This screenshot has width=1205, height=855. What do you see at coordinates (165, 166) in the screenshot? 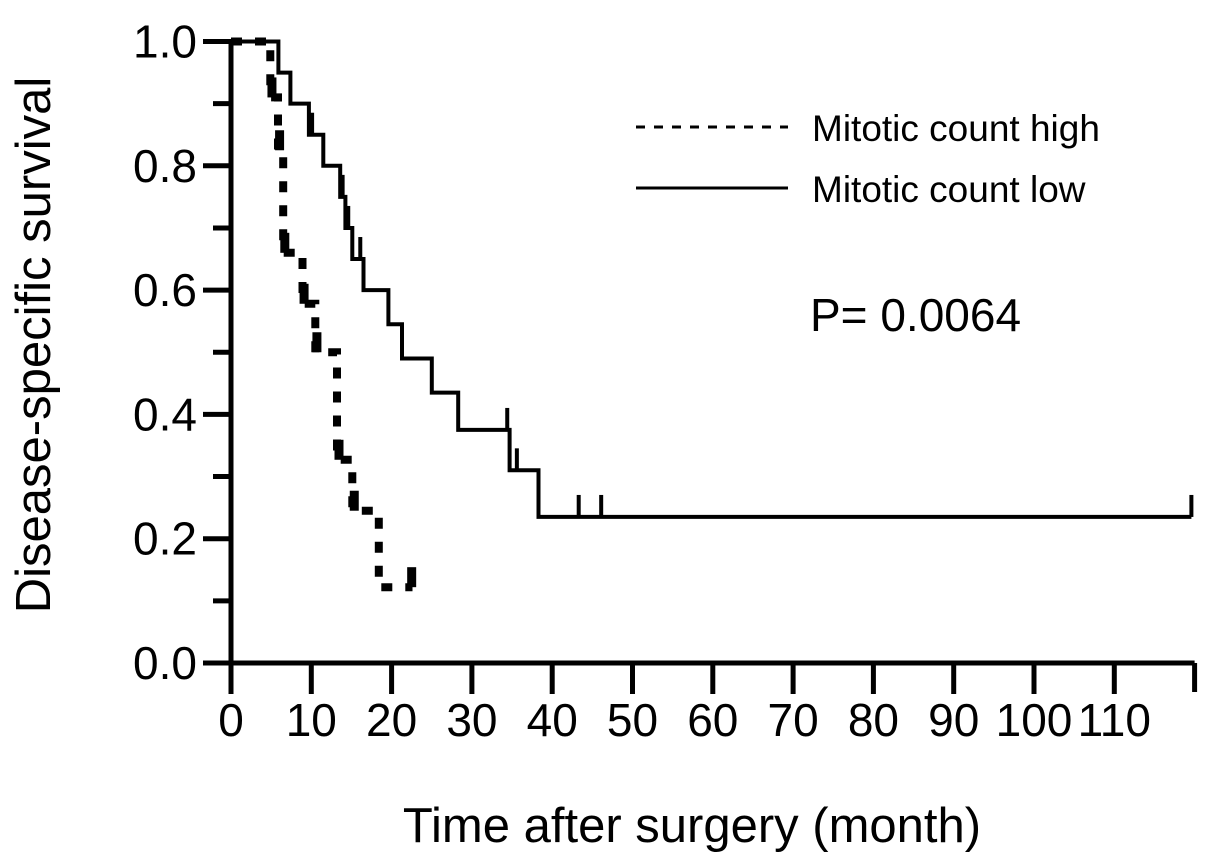
I see `y-tick-label: 0.8` at bounding box center [165, 166].